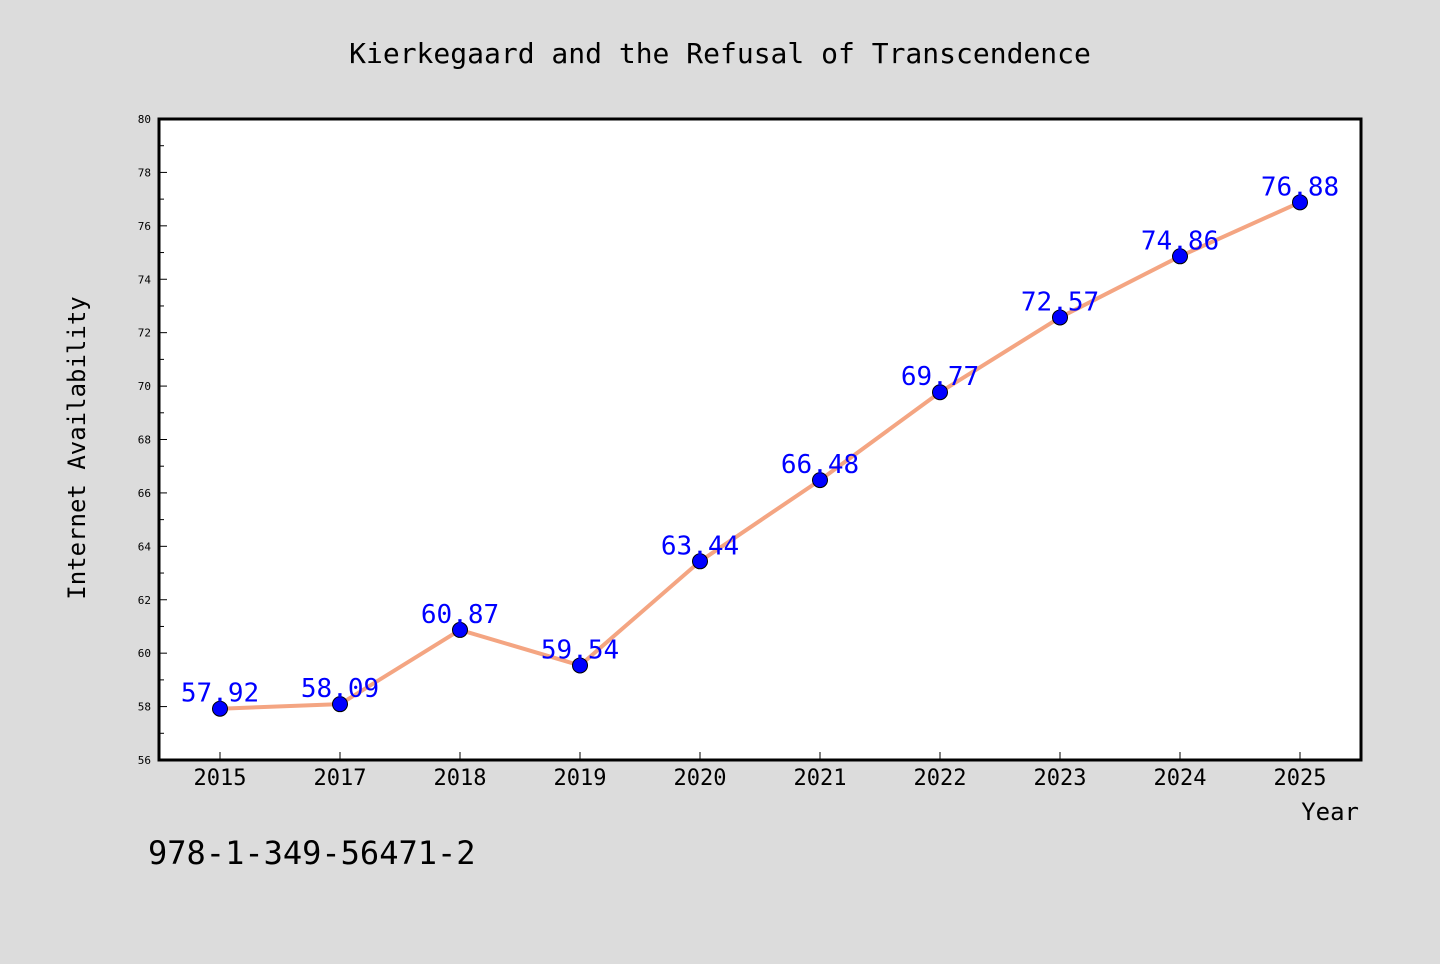 The width and height of the screenshot is (1440, 964). What do you see at coordinates (1300, 187) in the screenshot?
I see `data-label: 76.88` at bounding box center [1300, 187].